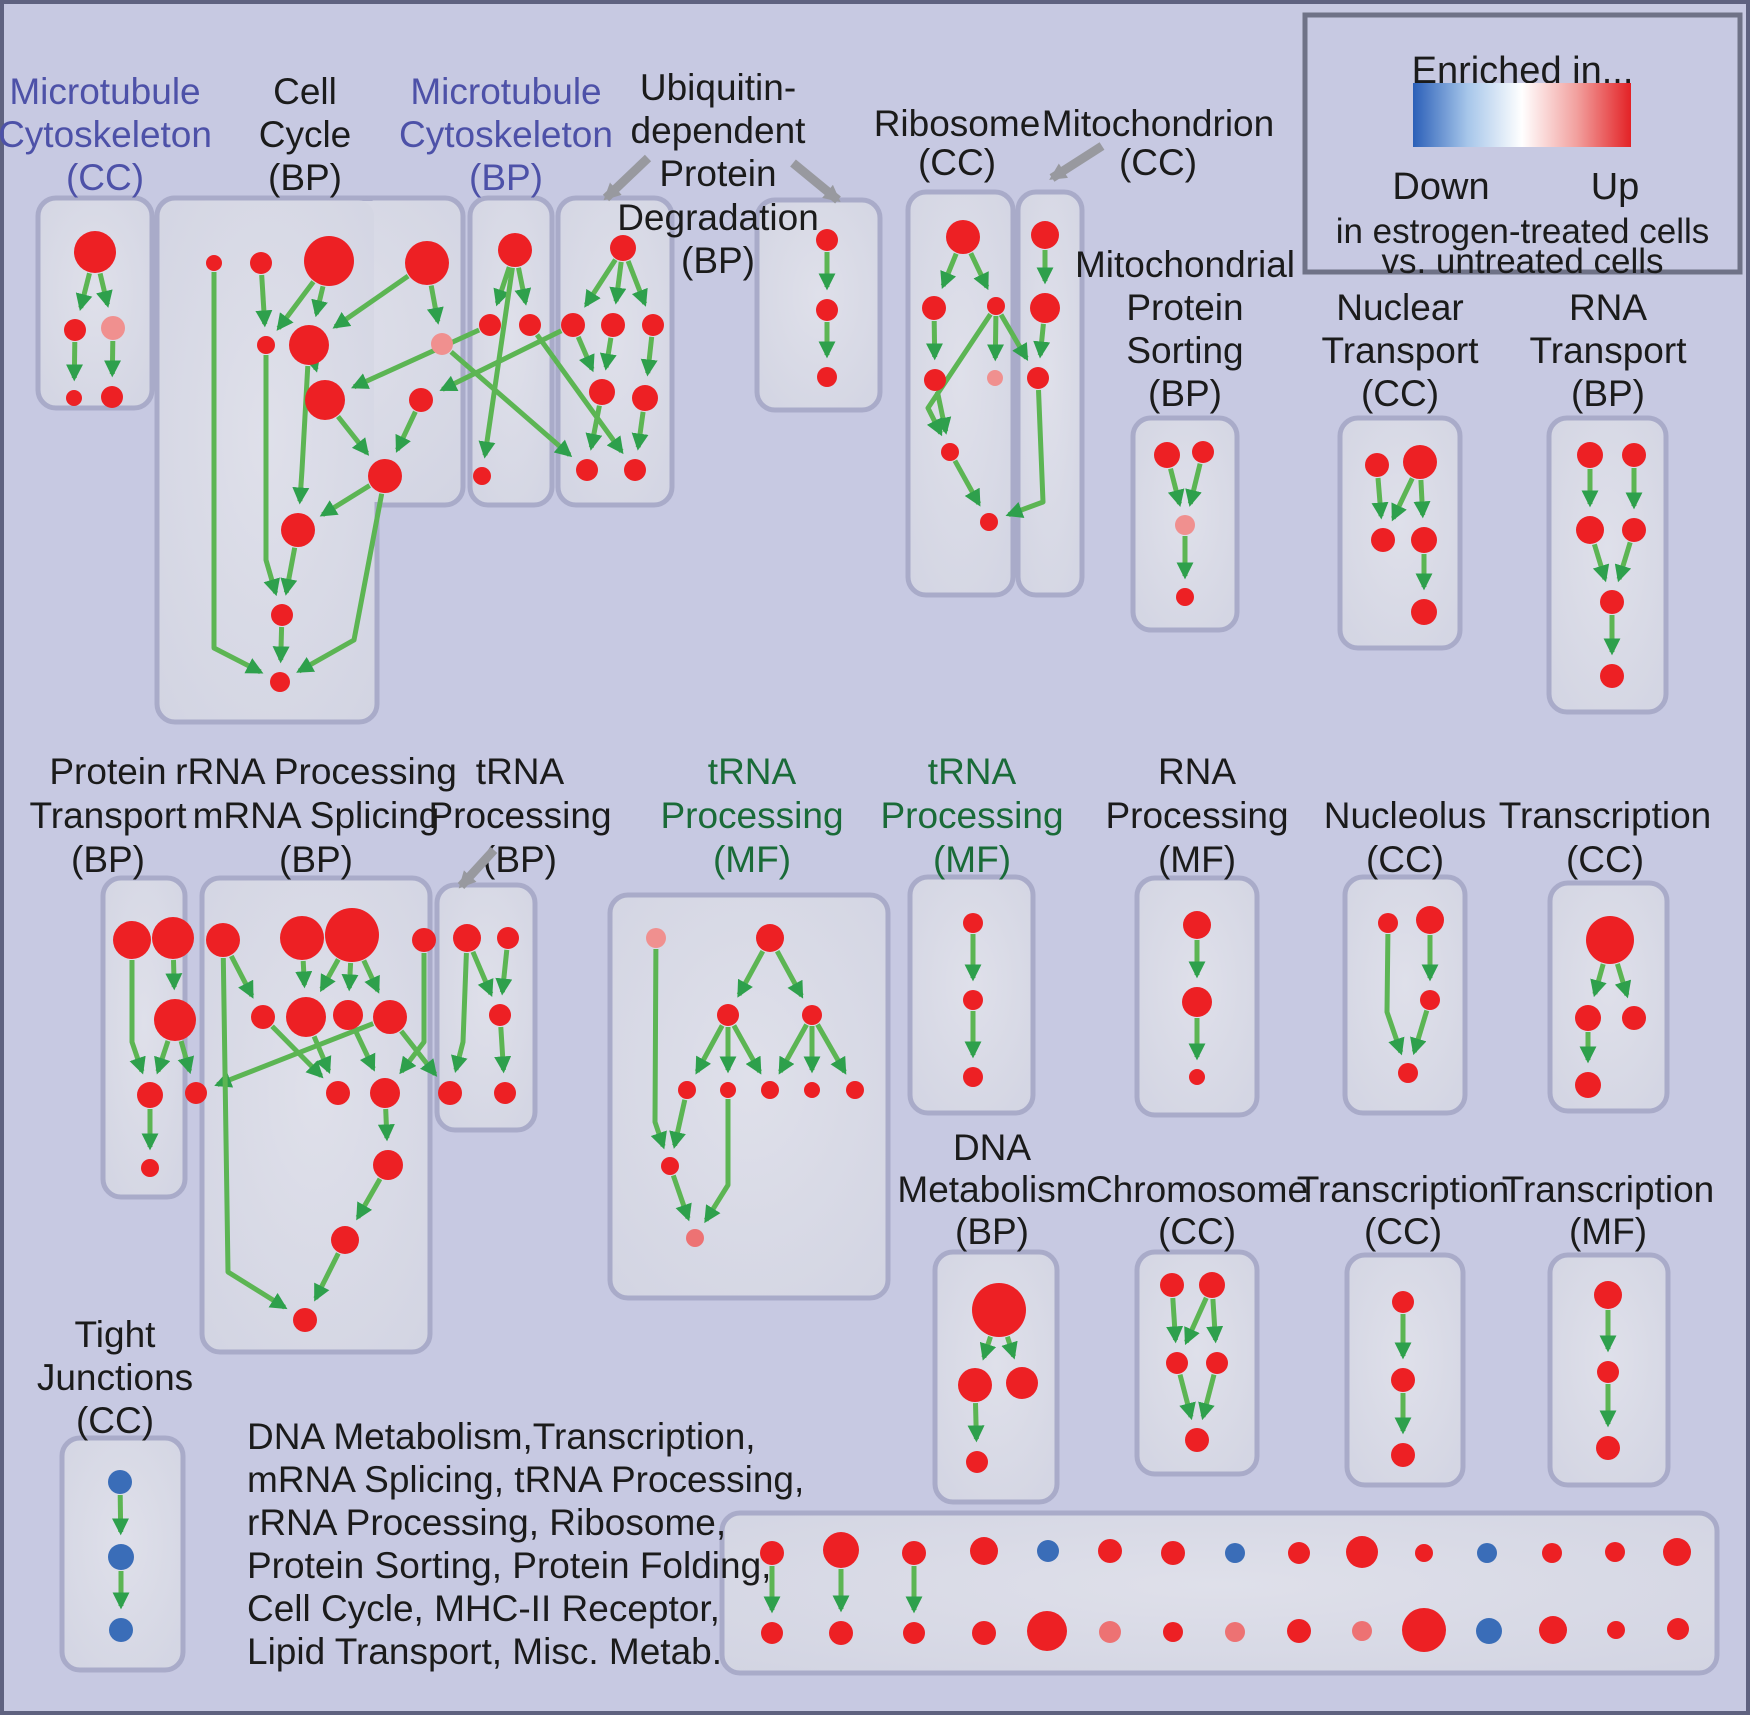 Image resolution: width=1750 pixels, height=1715 pixels. What do you see at coordinates (418, 1053) in the screenshot?
I see `edge-R8-T4` at bounding box center [418, 1053].